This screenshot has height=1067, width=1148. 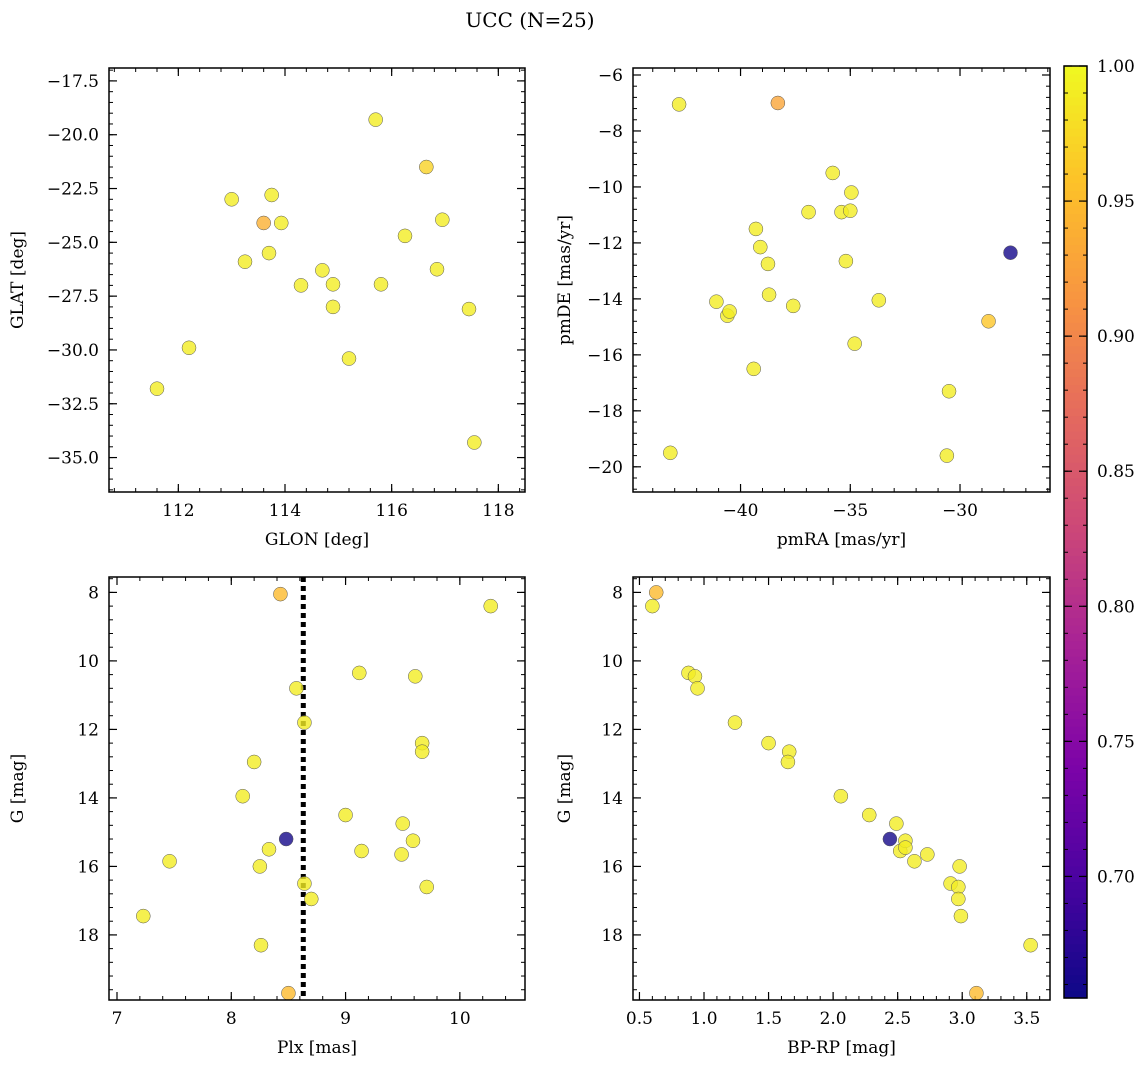 What do you see at coordinates (18, 788) in the screenshot?
I see `y-axis-label: G [mag]` at bounding box center [18, 788].